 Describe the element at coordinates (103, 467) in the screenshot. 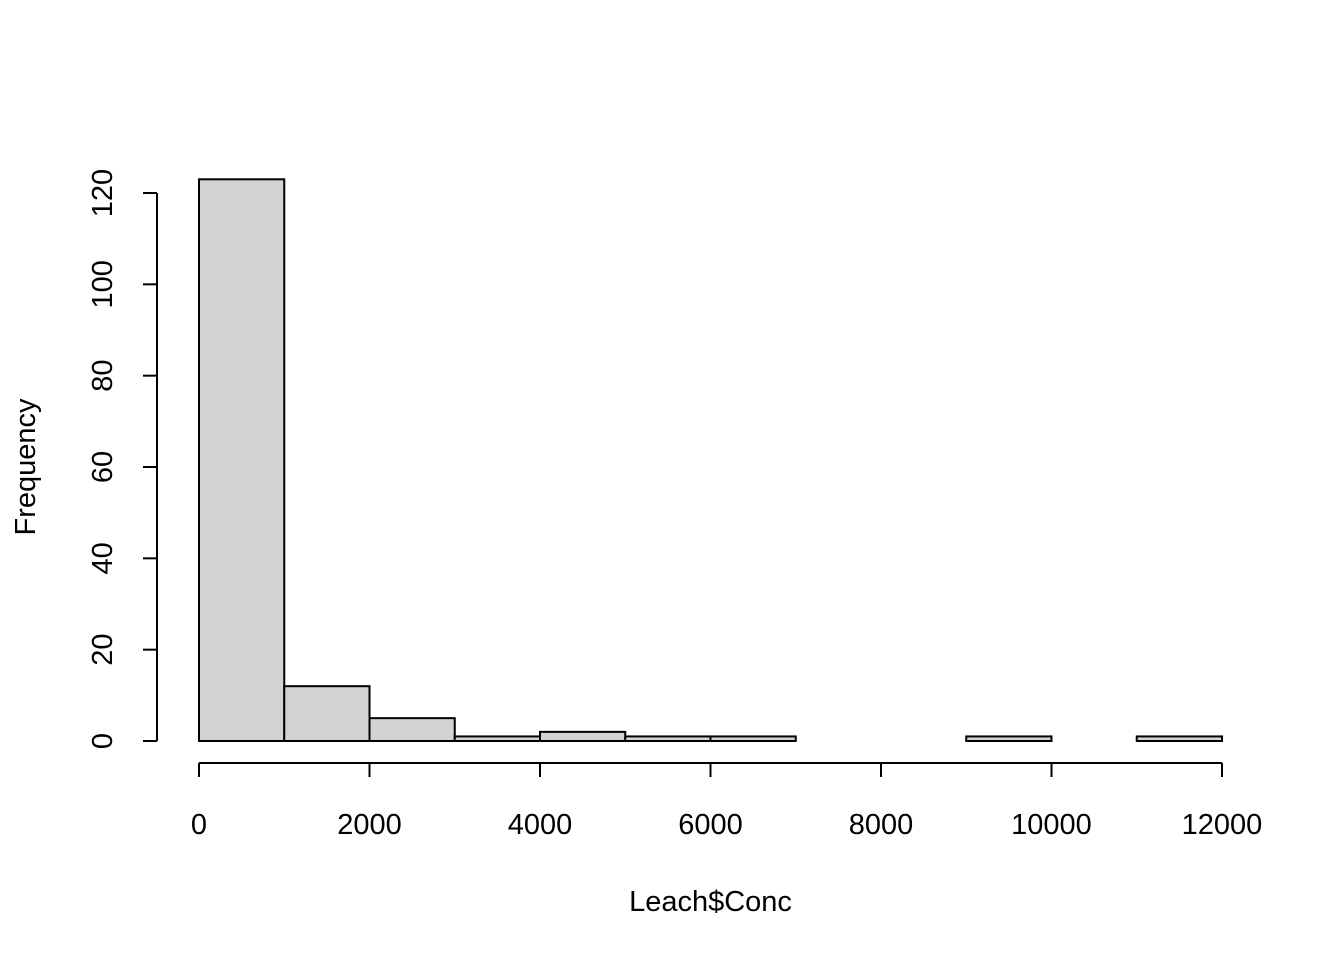

I see `y-tick-label: 60` at that location.